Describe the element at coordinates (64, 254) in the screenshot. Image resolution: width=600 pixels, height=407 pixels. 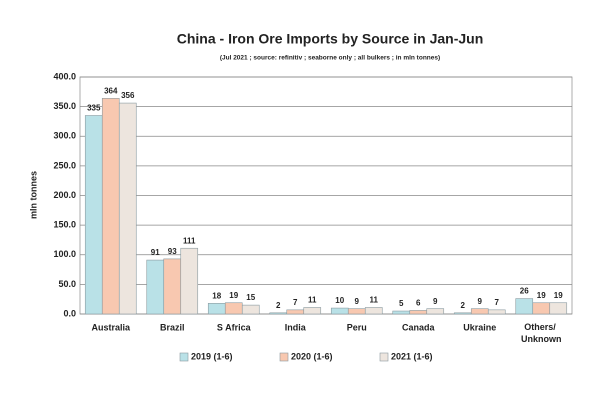
I see `y-tick-label: 100.0` at that location.